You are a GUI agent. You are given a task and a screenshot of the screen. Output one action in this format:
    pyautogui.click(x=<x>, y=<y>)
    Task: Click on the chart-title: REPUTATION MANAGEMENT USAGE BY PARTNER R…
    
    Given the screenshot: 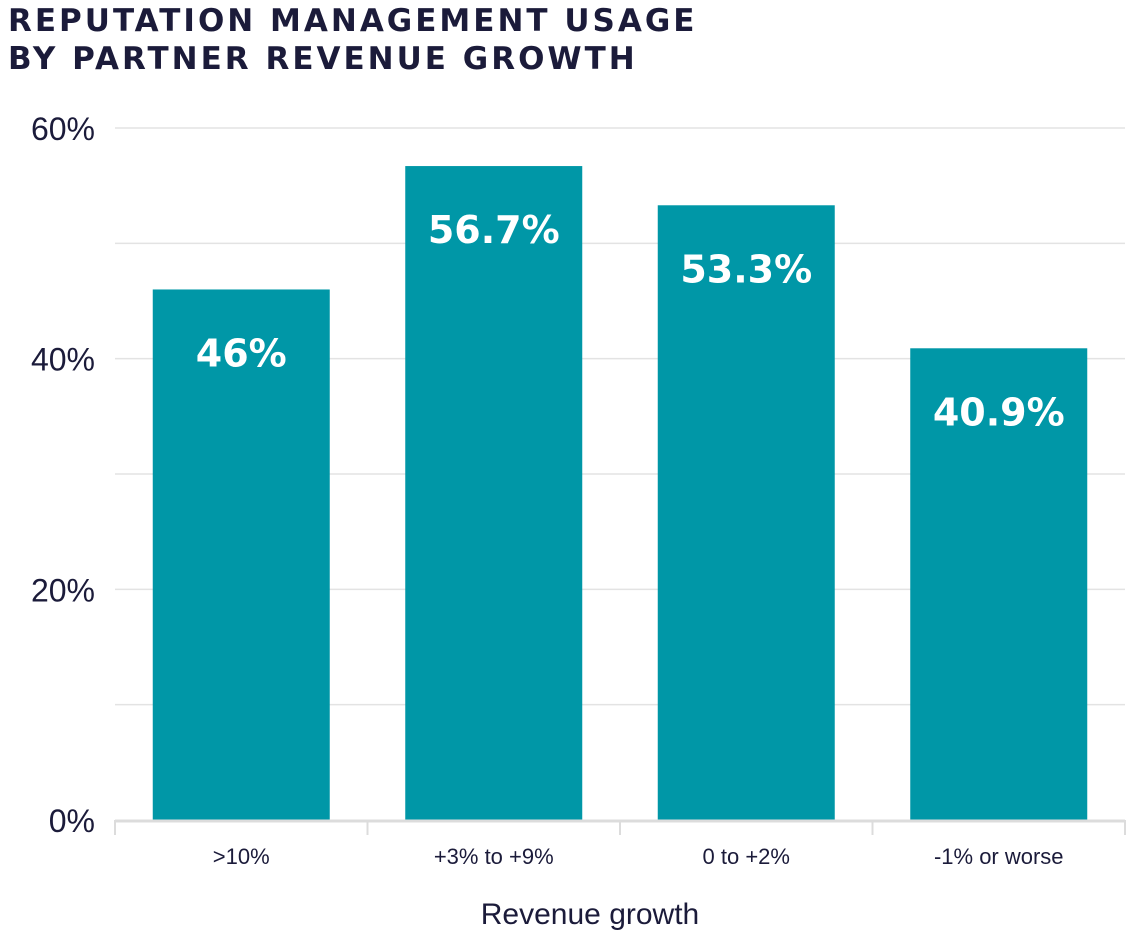 What is the action you would take?
    pyautogui.click(x=352, y=40)
    